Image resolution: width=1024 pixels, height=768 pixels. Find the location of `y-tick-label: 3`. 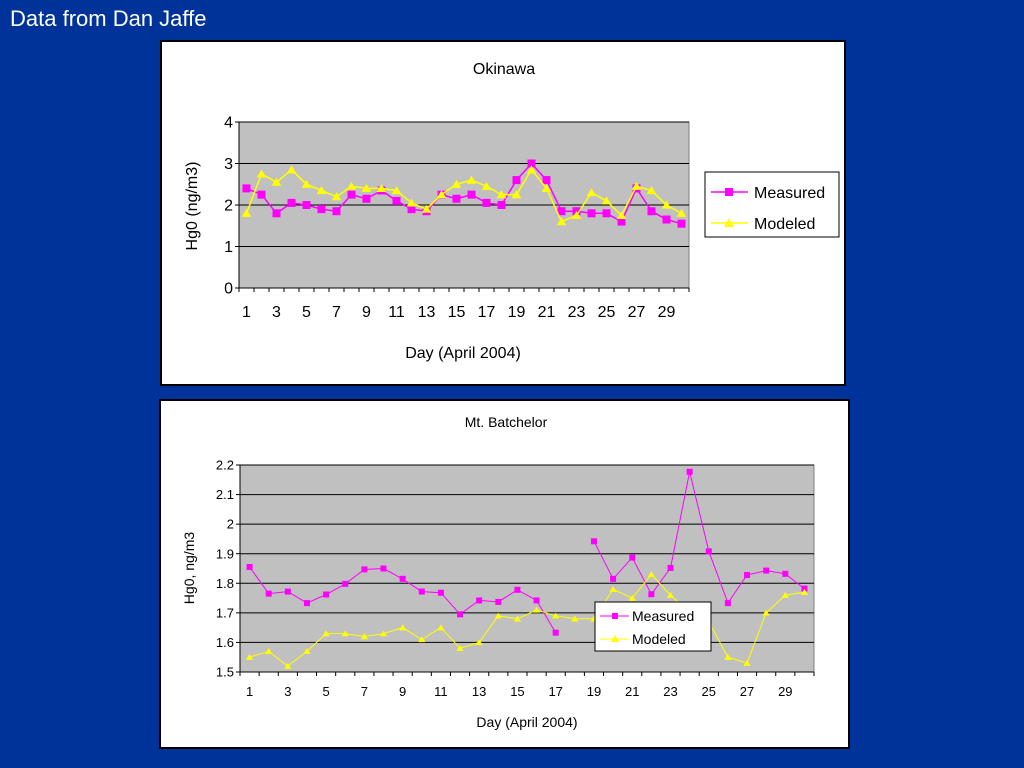

y-tick-label: 3 is located at coordinates (228, 164).